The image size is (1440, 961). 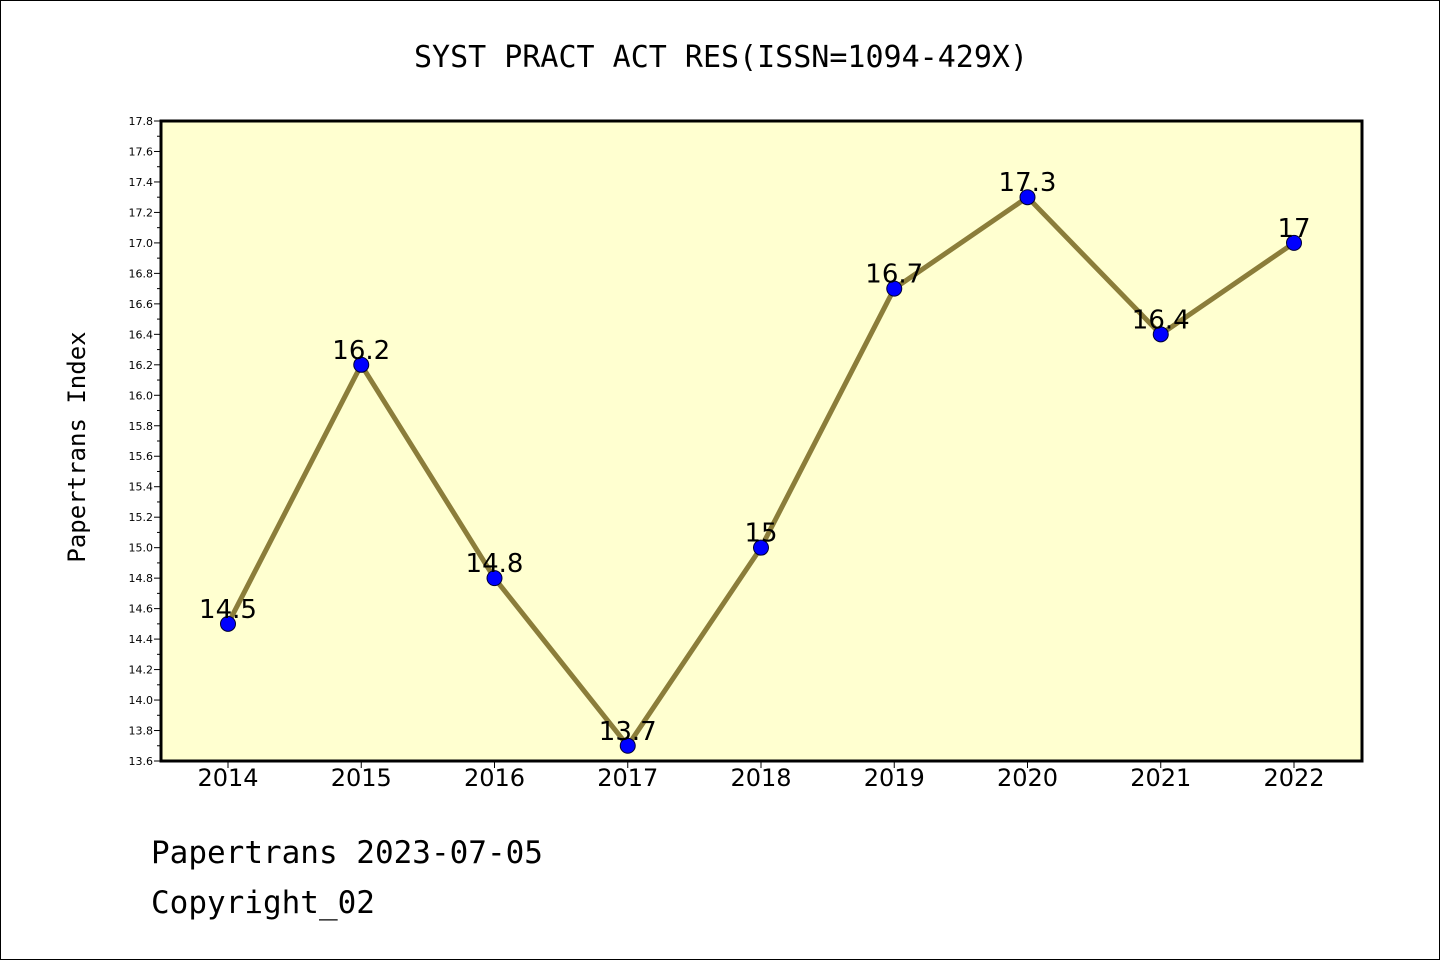 I want to click on data-label: 15, so click(x=760, y=534).